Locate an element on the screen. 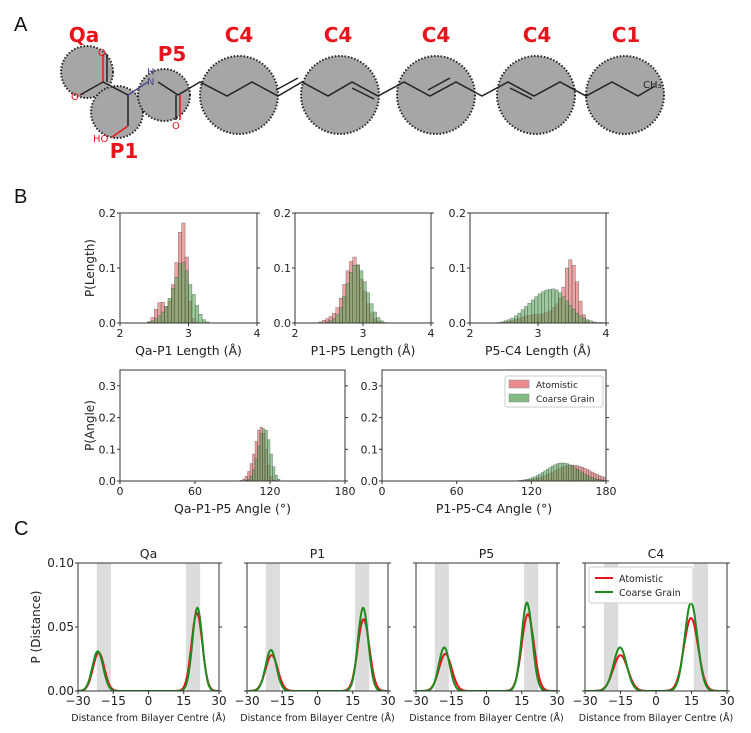 The image size is (751, 733). y-tick-label: 0.05 is located at coordinates (60, 627).